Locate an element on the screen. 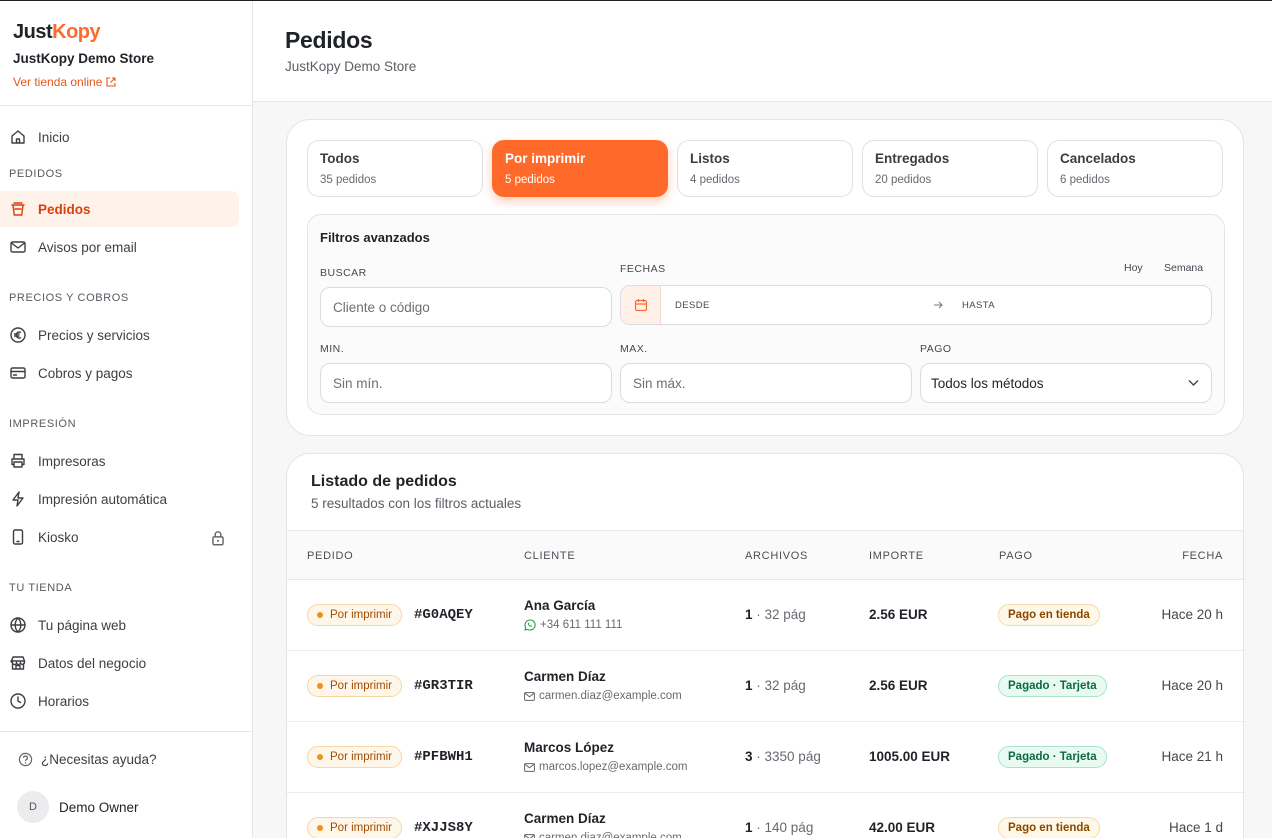  nav-item: Datos del negocio is located at coordinates (119, 663).